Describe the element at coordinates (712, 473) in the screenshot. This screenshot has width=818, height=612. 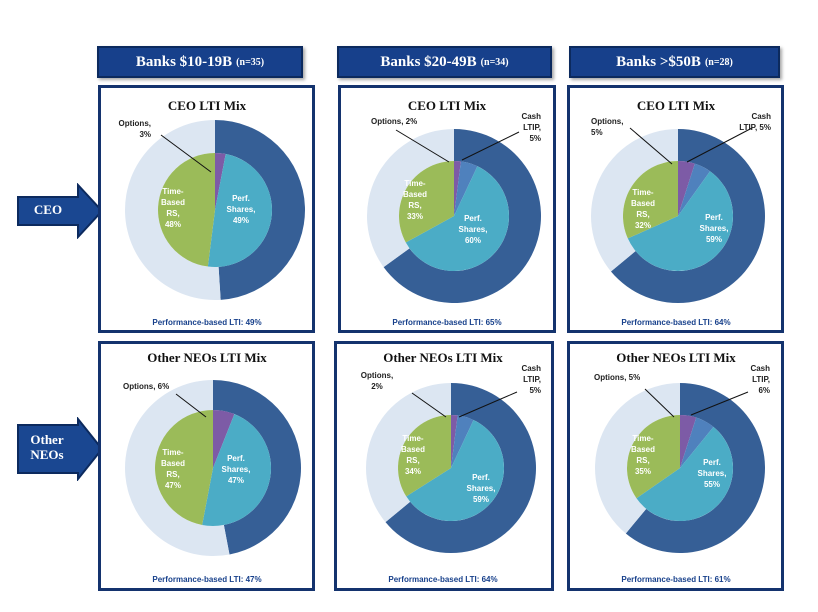
I see `data-label-perf-shares: Perf. Shares, 55%` at that location.